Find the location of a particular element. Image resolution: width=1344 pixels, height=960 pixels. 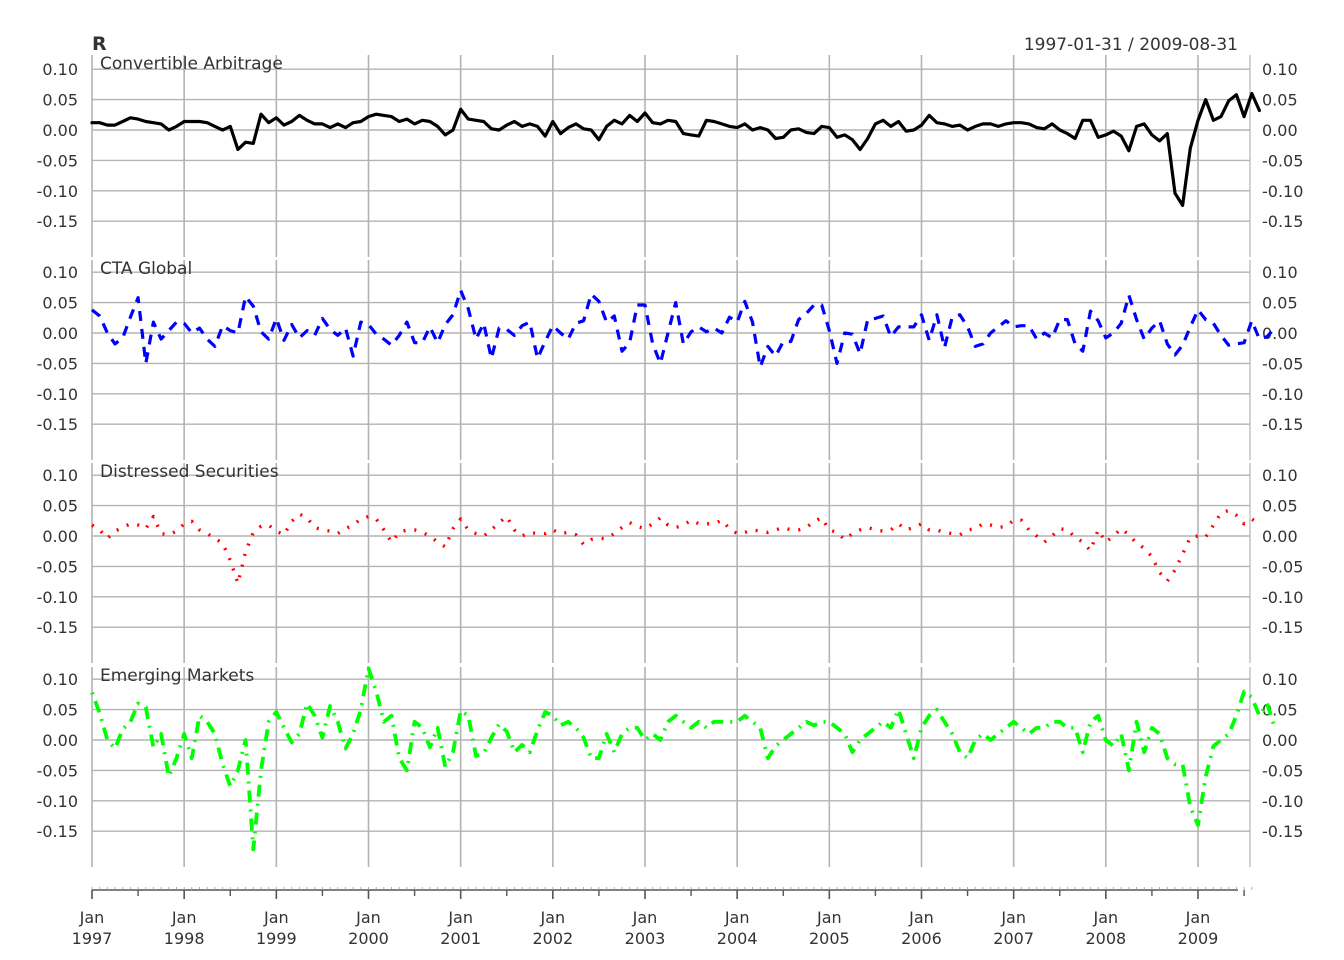

x-tick-year: 2005 is located at coordinates (829, 938).